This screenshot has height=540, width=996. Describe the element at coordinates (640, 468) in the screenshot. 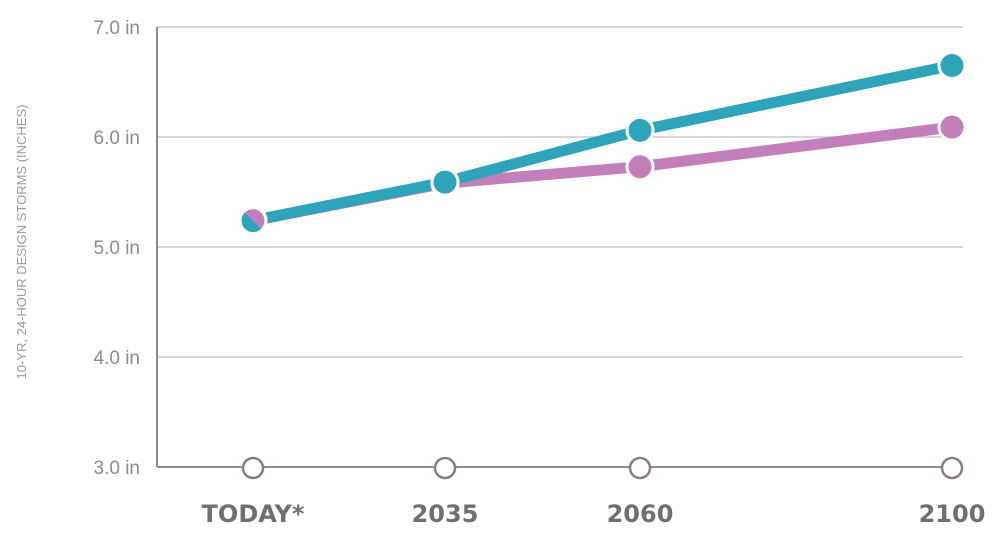

I see `x-marker-2060` at that location.